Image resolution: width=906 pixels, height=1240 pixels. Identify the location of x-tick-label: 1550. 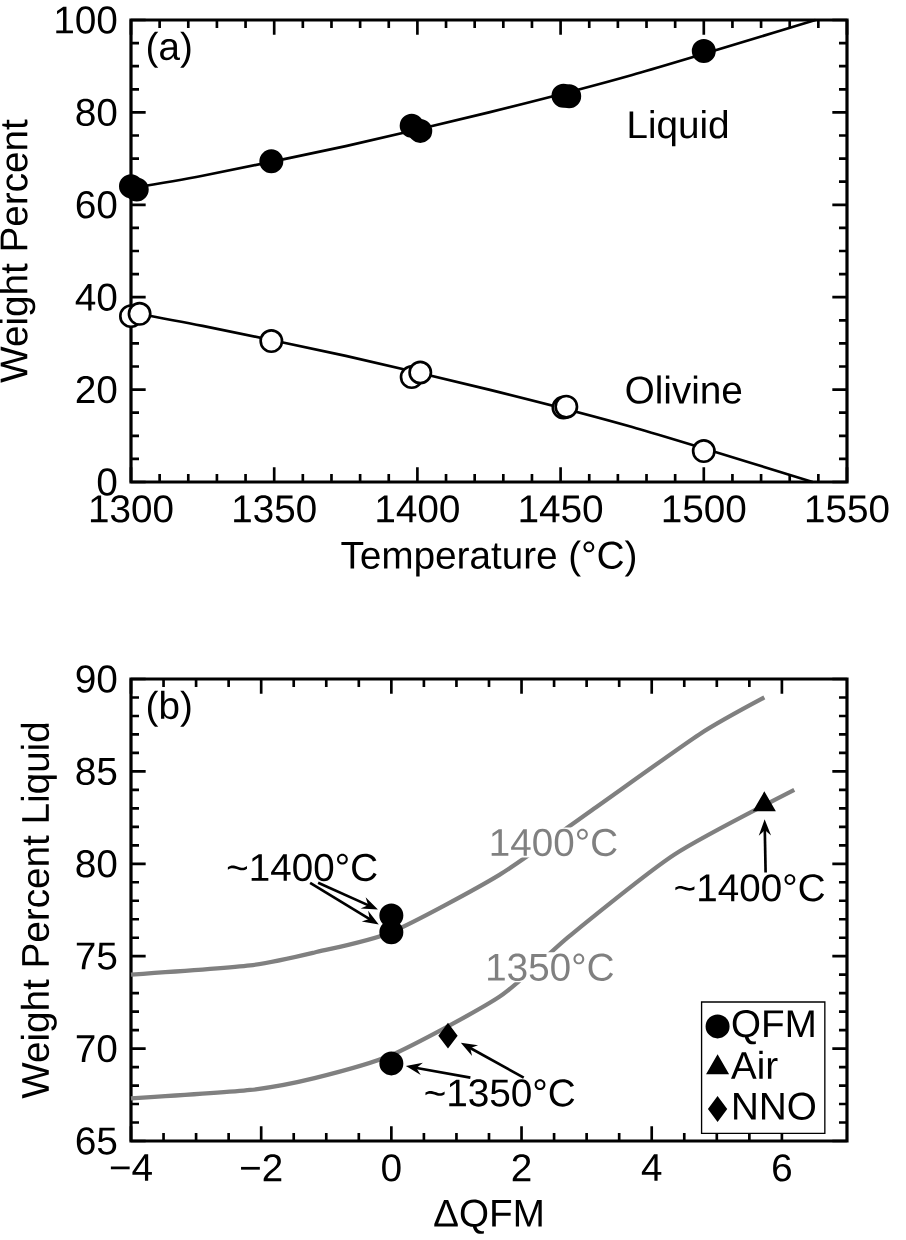
(847, 509).